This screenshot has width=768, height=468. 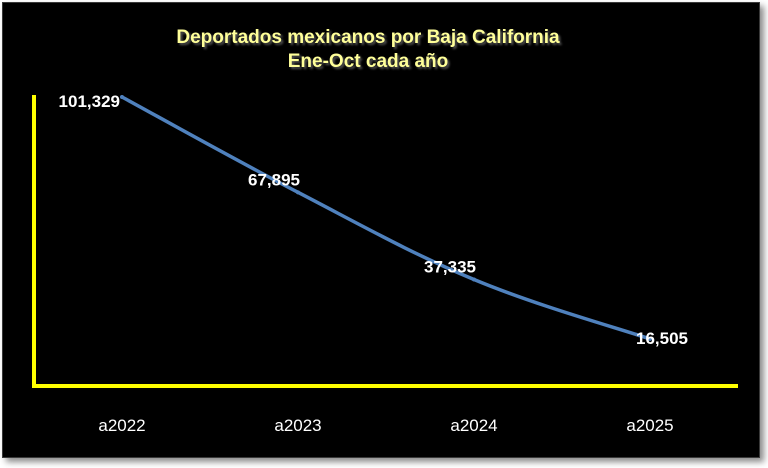 What do you see at coordinates (368, 61) in the screenshot?
I see `chart-subtitle: Ene-Oct cada año` at bounding box center [368, 61].